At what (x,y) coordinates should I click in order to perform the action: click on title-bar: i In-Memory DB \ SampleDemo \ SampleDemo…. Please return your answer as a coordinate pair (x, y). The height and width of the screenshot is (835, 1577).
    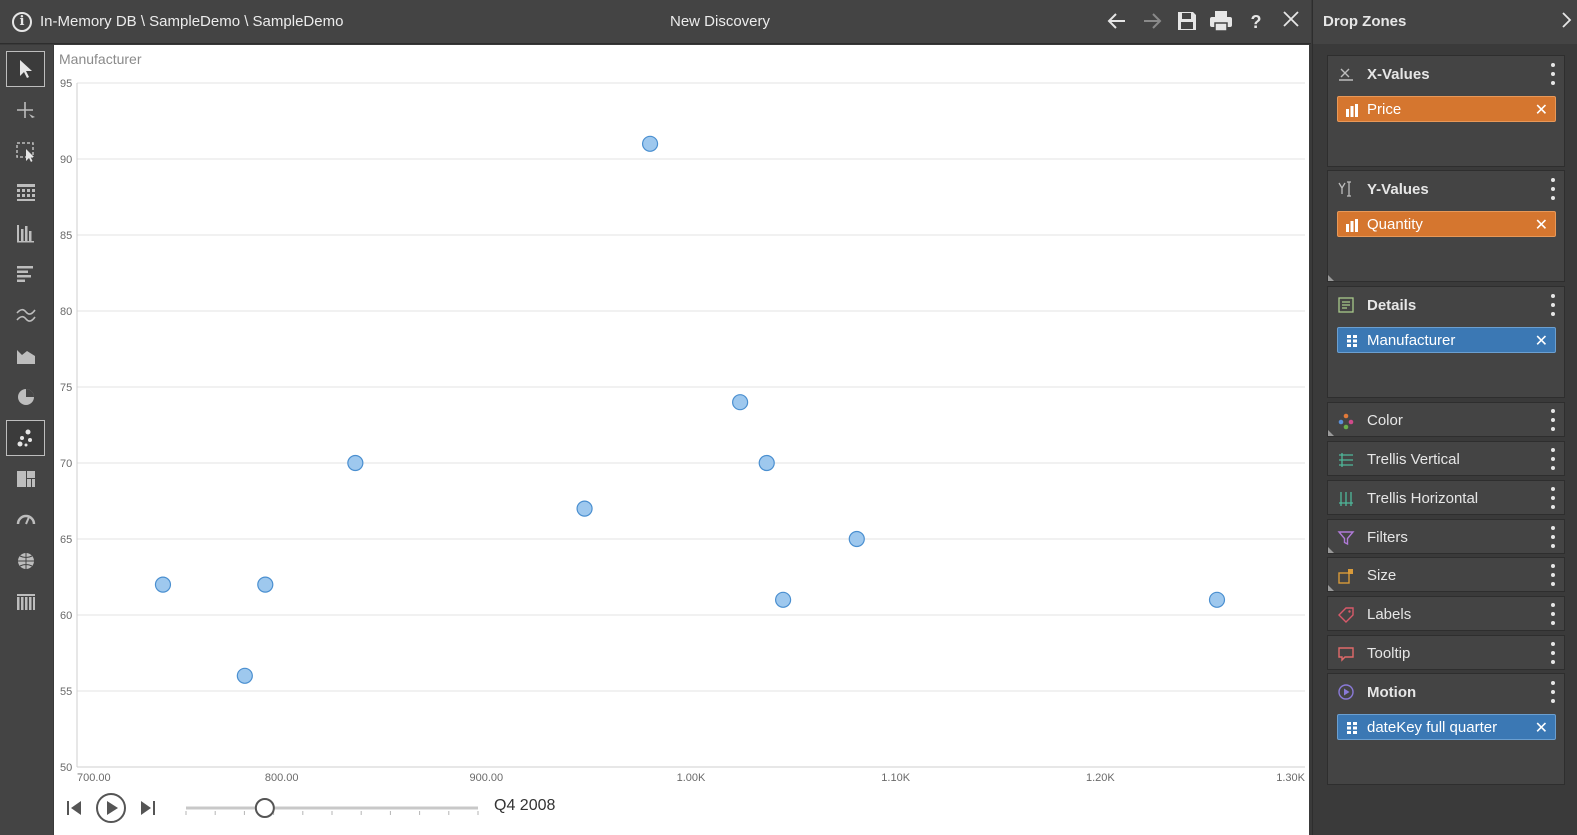
    Looking at the image, I should click on (655, 22).